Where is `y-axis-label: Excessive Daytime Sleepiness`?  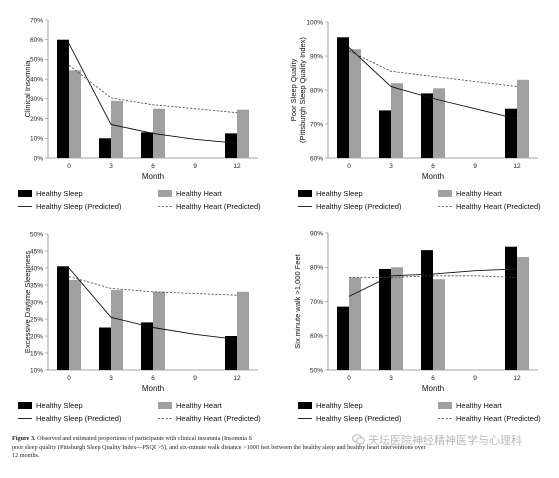
y-axis-label: Excessive Daytime Sleepiness is located at coordinates (27, 302).